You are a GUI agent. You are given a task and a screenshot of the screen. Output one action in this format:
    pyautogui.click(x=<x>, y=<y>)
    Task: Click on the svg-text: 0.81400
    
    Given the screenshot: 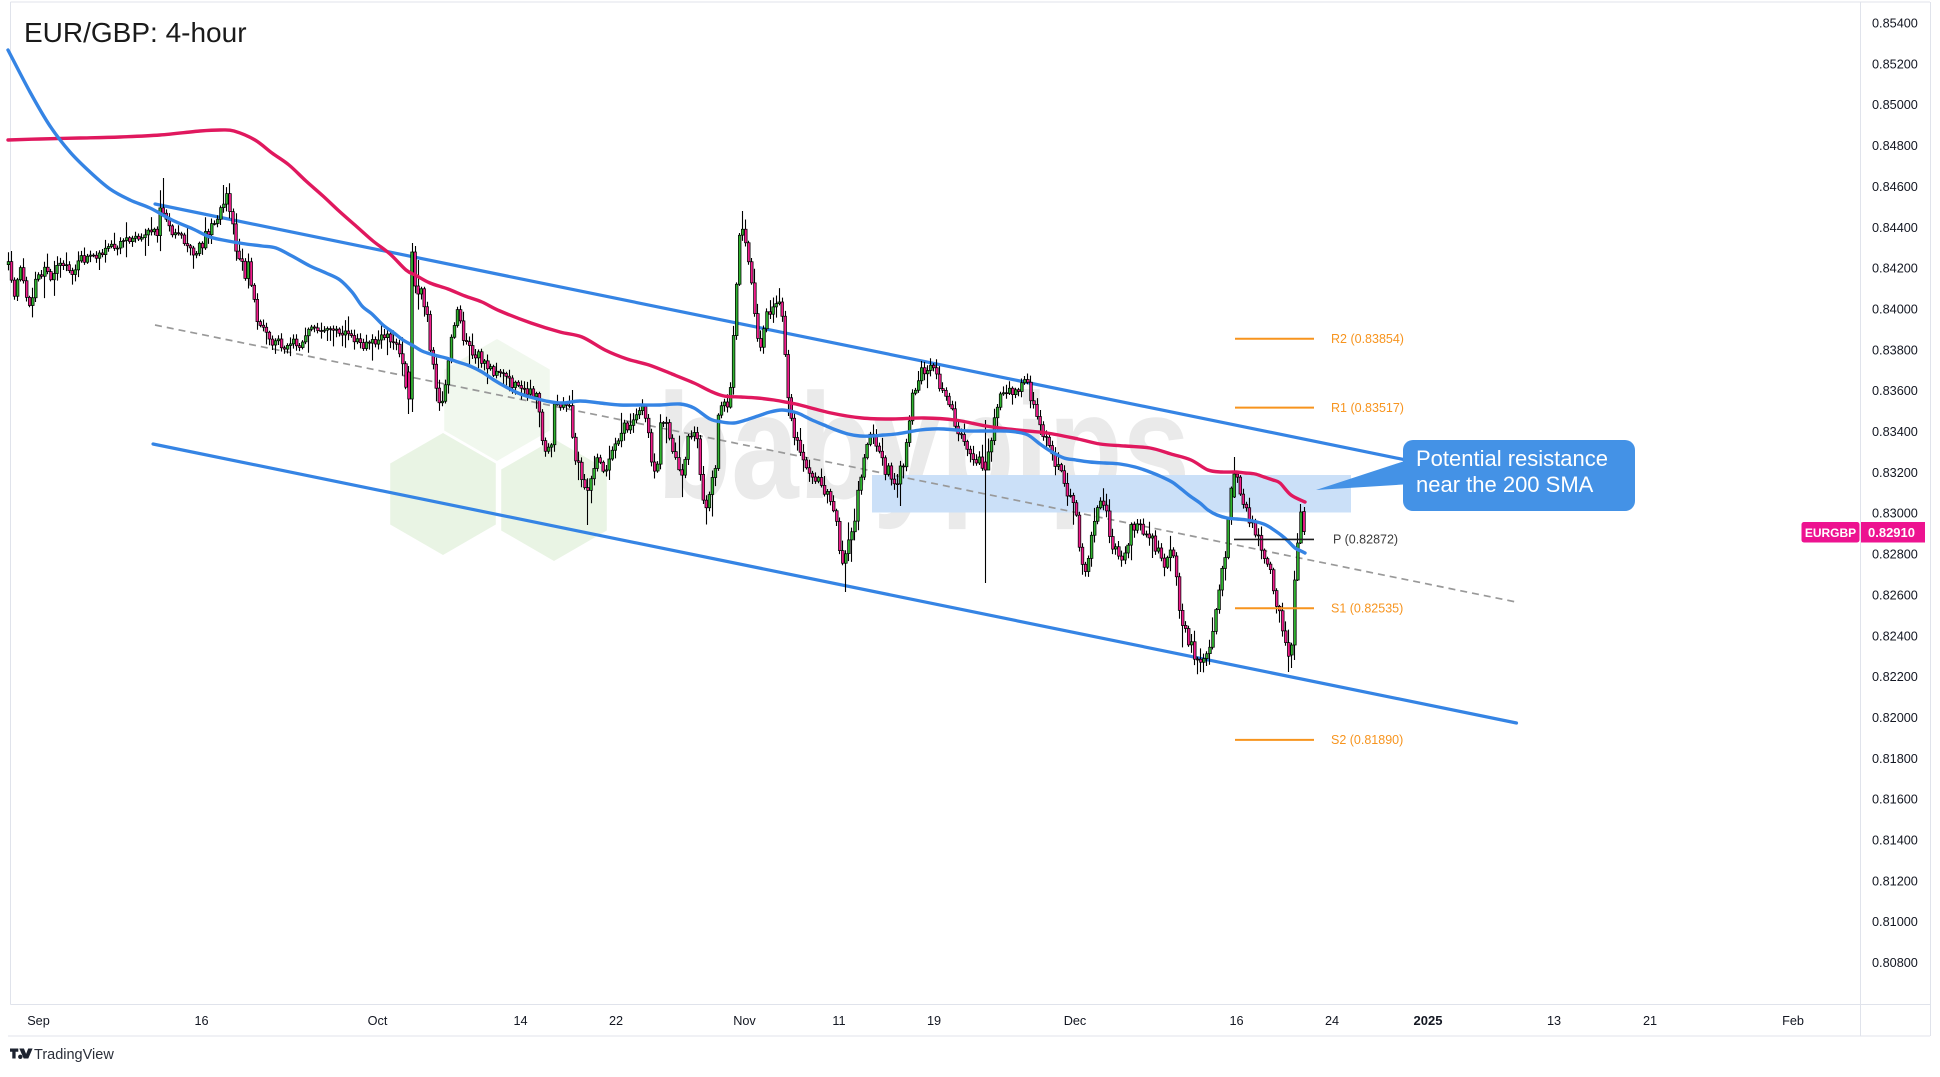 What is the action you would take?
    pyautogui.click(x=1895, y=841)
    